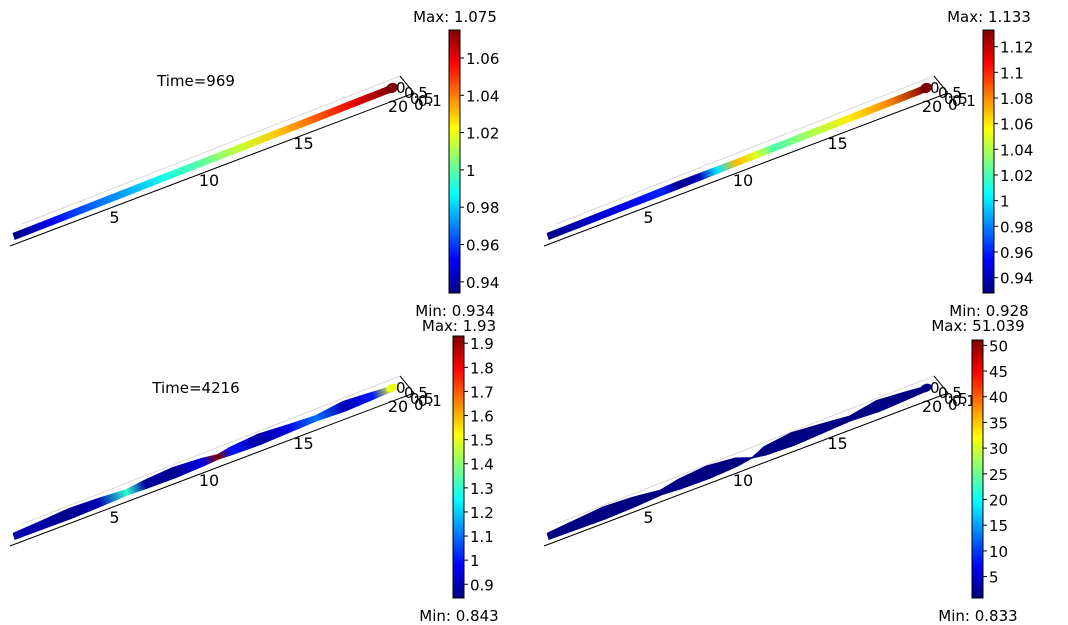 This screenshot has width=1068, height=625. I want to click on colorbar-max-label: Max: 1.075, so click(455, 17).